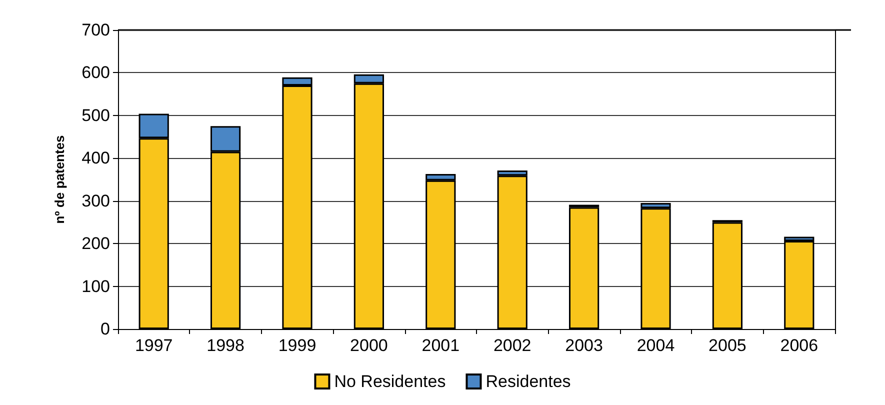  What do you see at coordinates (369, 345) in the screenshot?
I see `x-tick-label: 2000` at bounding box center [369, 345].